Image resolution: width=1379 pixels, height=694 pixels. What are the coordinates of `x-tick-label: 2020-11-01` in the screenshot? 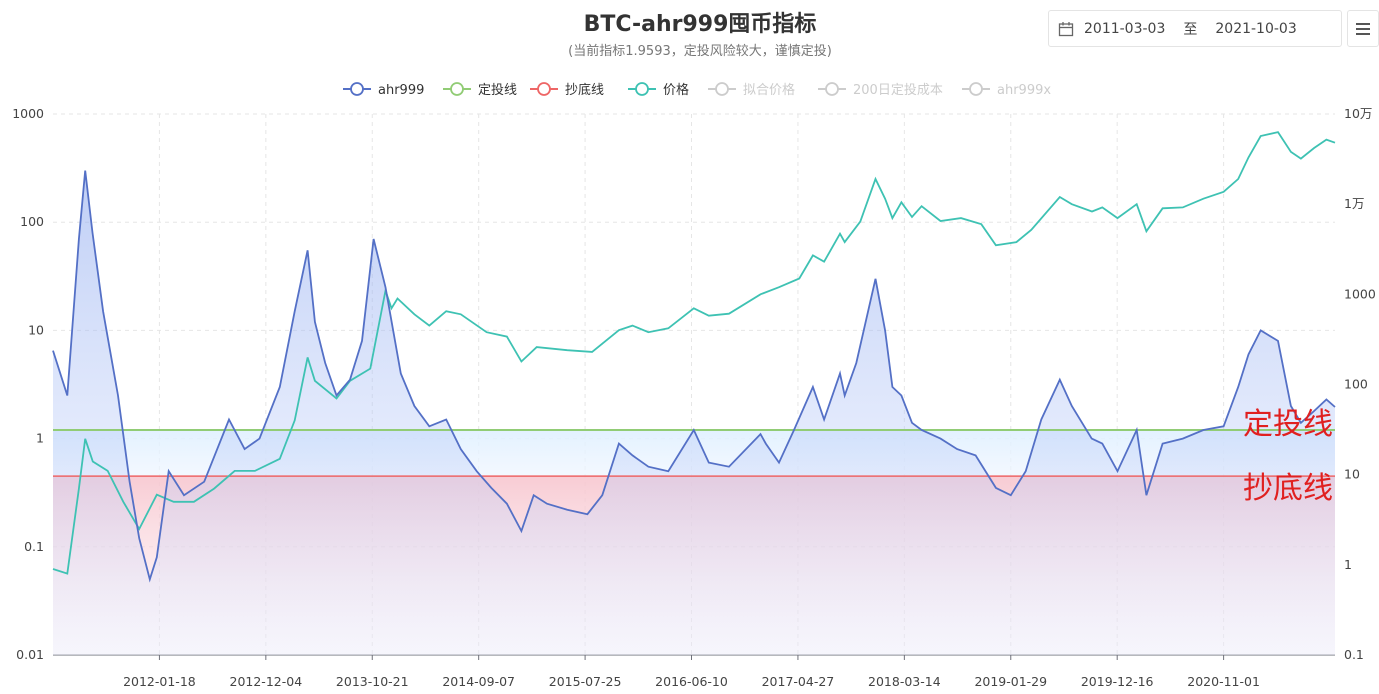 It's located at (1223, 681).